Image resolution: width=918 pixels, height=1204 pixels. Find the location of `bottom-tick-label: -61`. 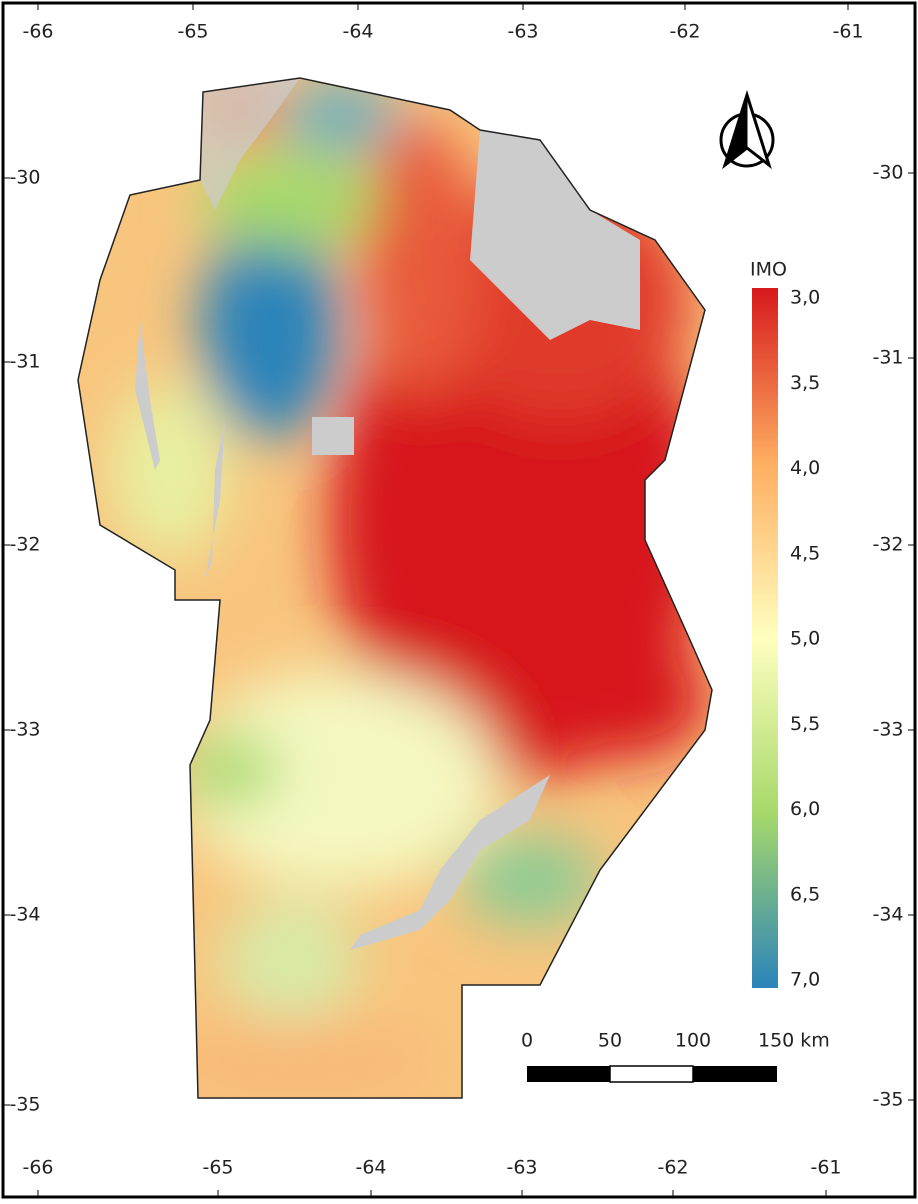

bottom-tick-label: -61 is located at coordinates (825, 1168).